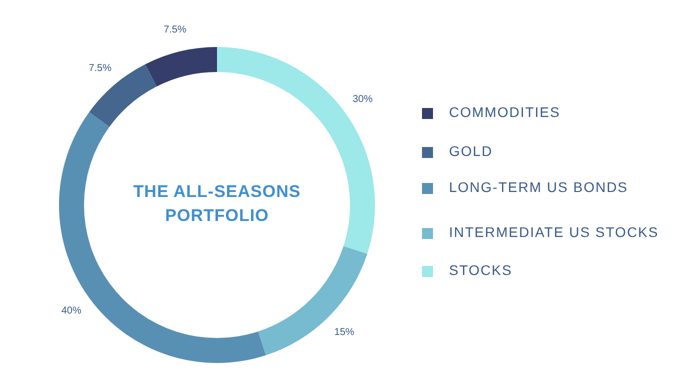 Image resolution: width=700 pixels, height=391 pixels. Describe the element at coordinates (554, 232) in the screenshot. I see `legend-label: INTERMEDIATE US STOCKS` at that location.